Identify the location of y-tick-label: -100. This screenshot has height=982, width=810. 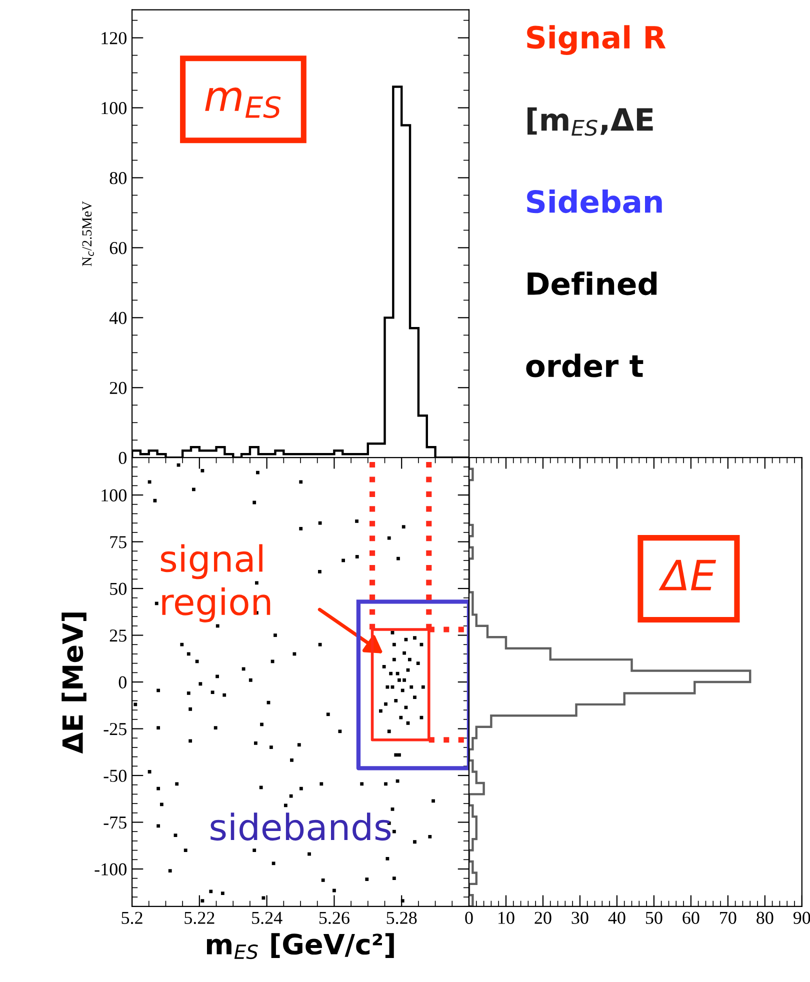
(110, 869).